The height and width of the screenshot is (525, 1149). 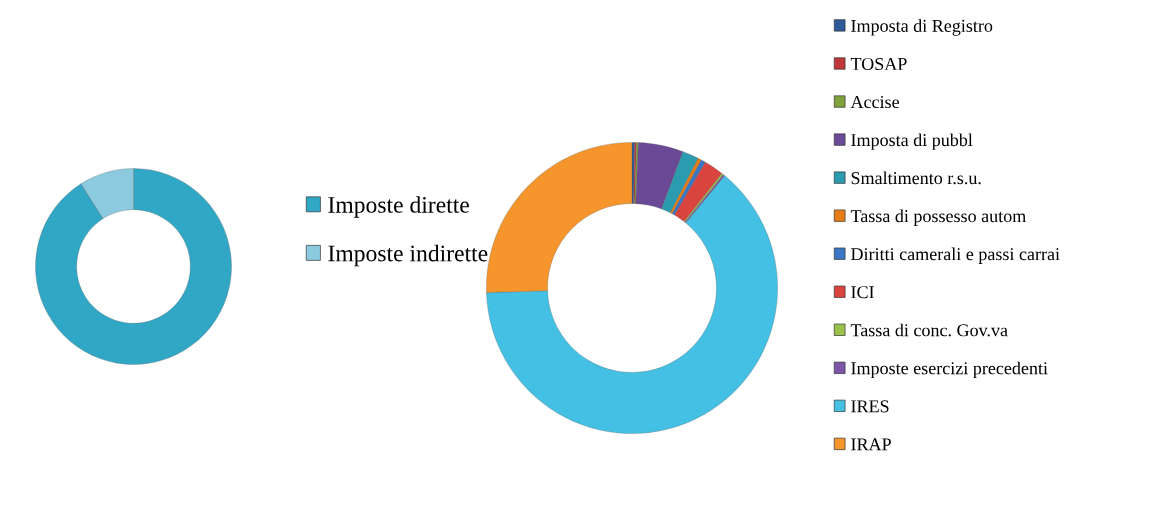 What do you see at coordinates (408, 255) in the screenshot?
I see `legend-label: Imposte indirette` at bounding box center [408, 255].